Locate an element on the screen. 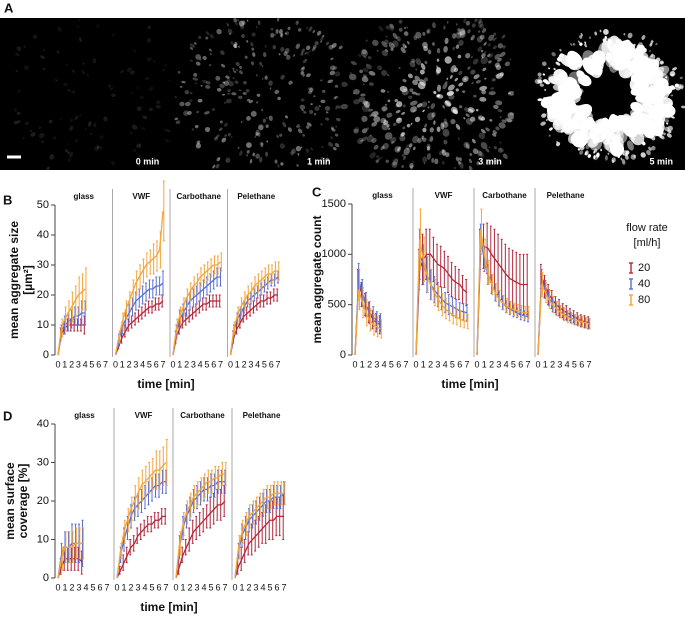 The height and width of the screenshot is (618, 685). y-tick-label: 0 is located at coordinates (46, 578).